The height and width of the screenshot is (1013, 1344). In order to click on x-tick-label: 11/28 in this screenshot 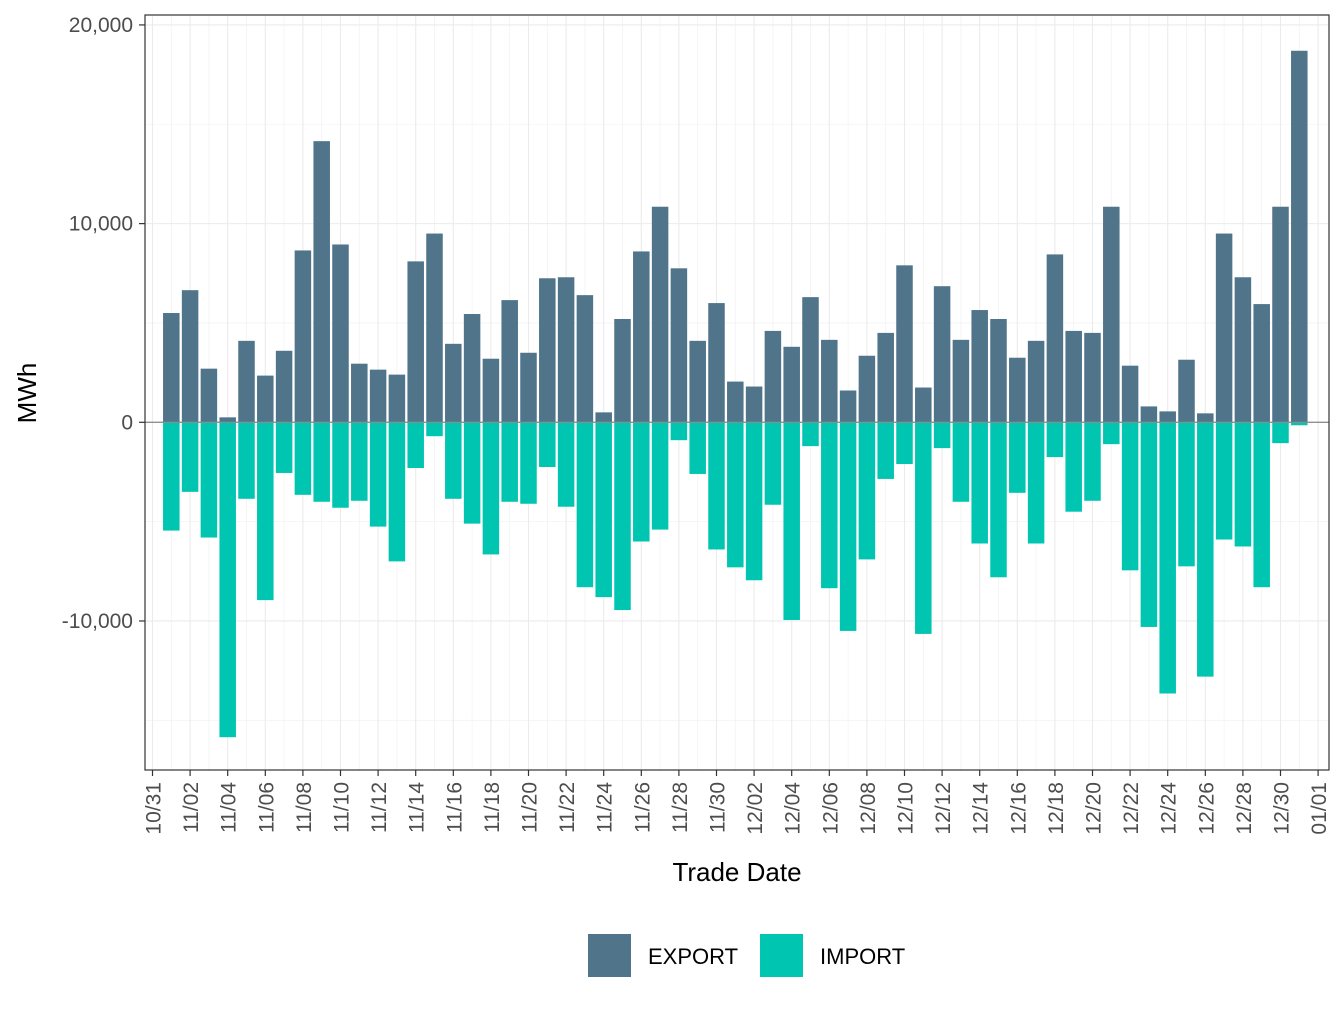, I will do `click(680, 807)`.